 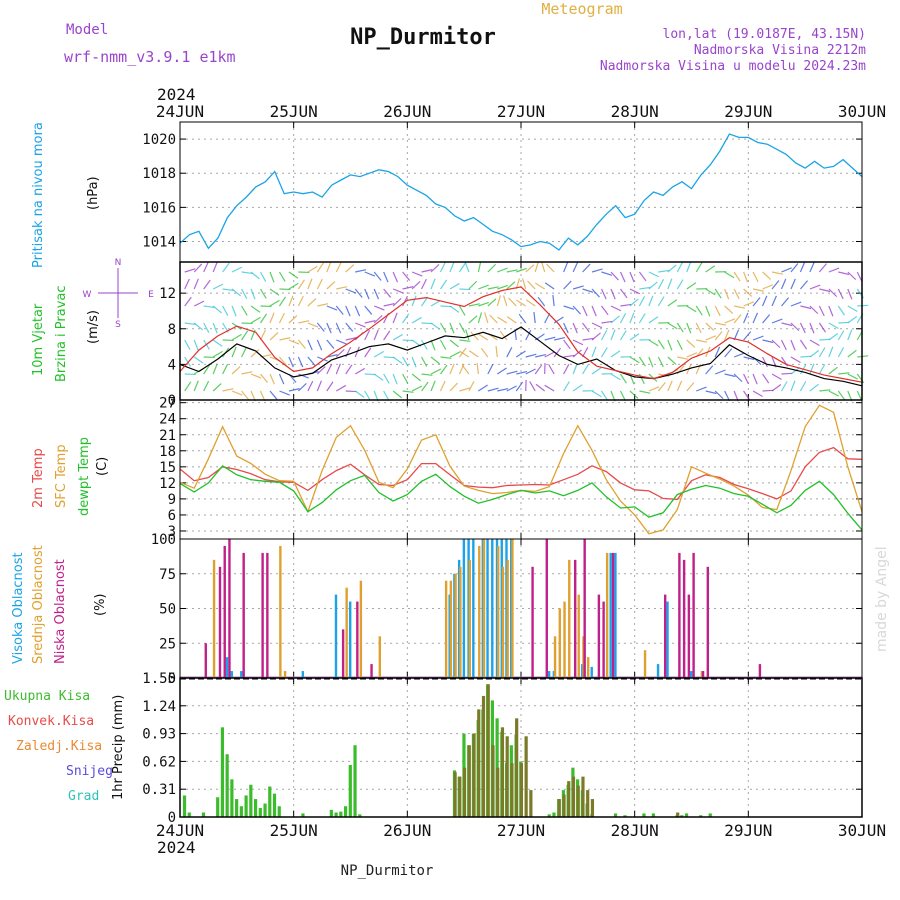 What do you see at coordinates (862, 111) in the screenshot?
I see `x-tick-label-top: 30JUN` at bounding box center [862, 111].